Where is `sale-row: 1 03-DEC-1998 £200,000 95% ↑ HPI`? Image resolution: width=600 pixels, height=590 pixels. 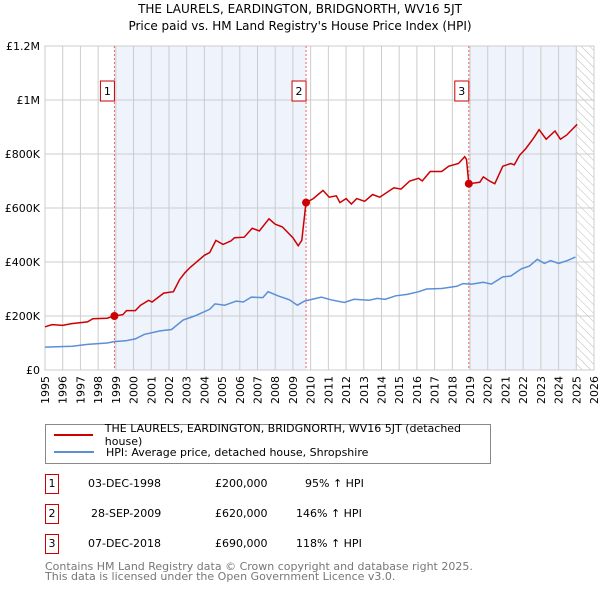 sale-row: 1 03-DEC-1998 £200,000 95% ↑ HPI is located at coordinates (245, 484).